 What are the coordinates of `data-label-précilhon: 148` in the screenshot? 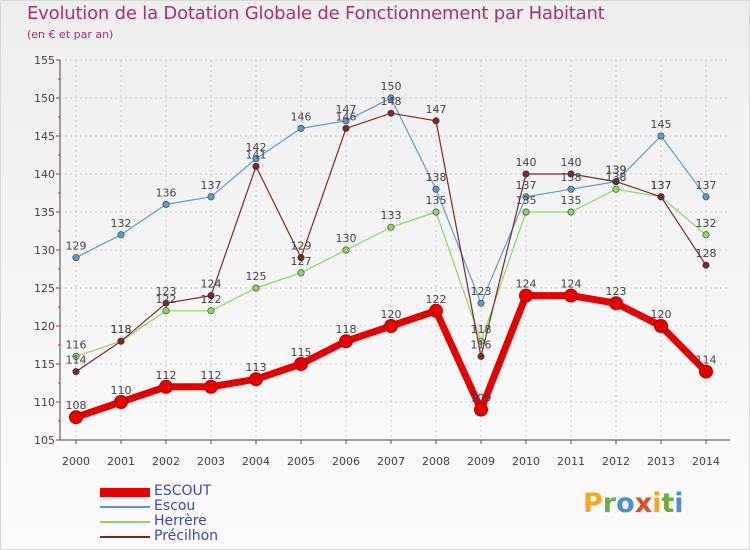 It's located at (391, 101).